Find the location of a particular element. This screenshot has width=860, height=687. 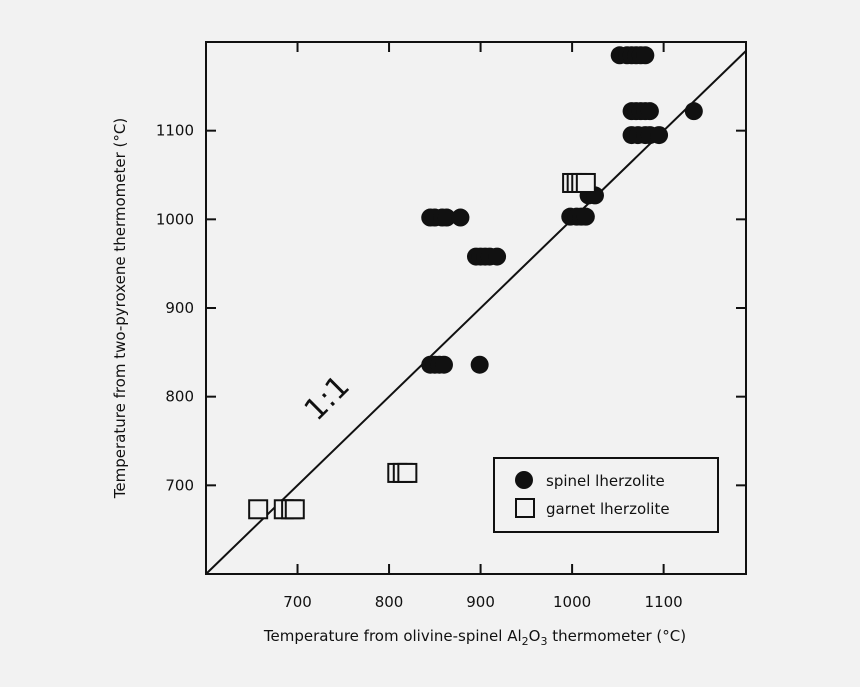

legend-box is located at coordinates (606, 495).